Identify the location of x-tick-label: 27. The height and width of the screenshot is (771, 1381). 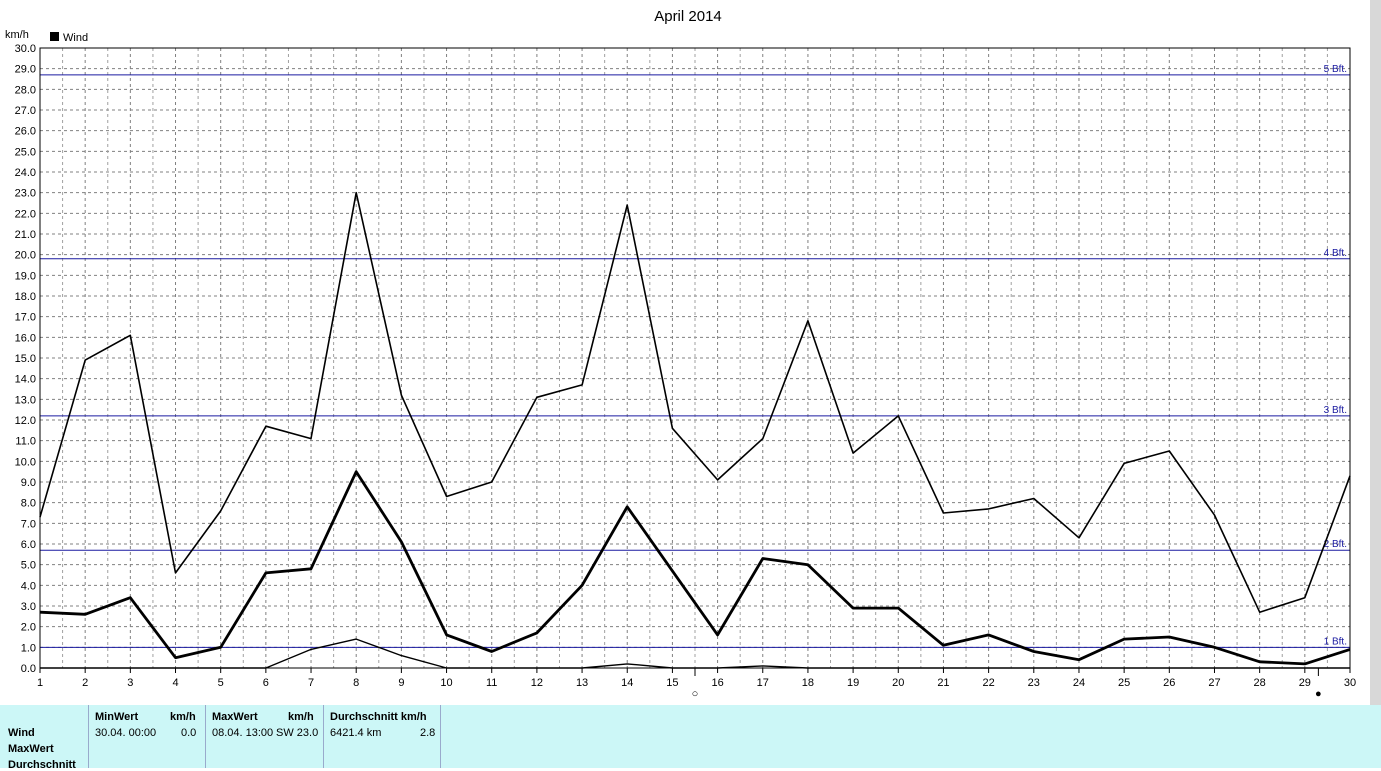
(1214, 683).